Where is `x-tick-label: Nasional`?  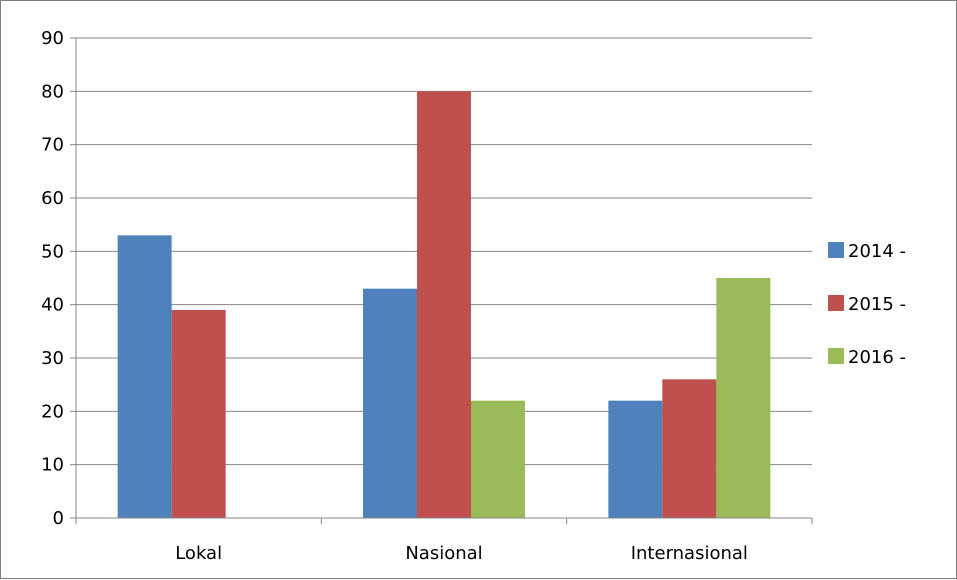
x-tick-label: Nasional is located at coordinates (443, 553).